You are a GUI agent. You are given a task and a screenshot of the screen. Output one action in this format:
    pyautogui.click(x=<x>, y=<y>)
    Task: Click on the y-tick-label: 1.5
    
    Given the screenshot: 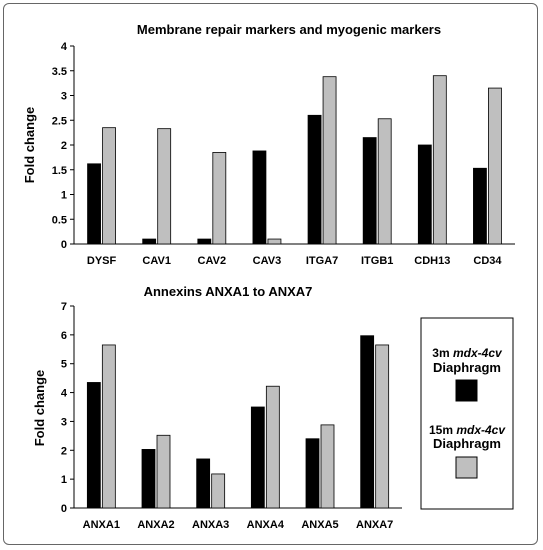 What is the action you would take?
    pyautogui.click(x=59, y=171)
    